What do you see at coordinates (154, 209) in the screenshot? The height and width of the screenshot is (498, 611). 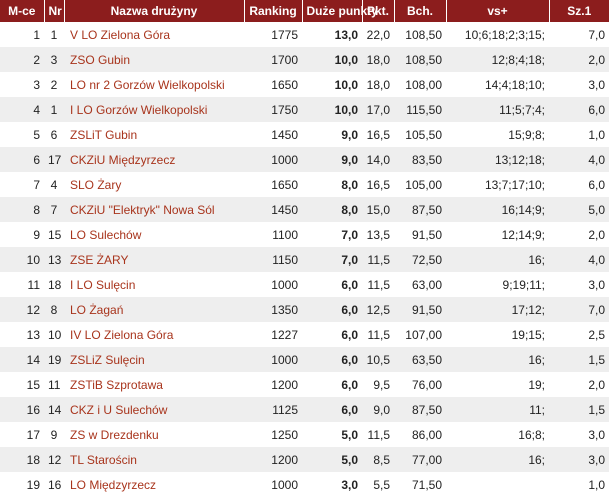 I see `table-cell: CKZiU "Elektryk" Nowa Sól` at bounding box center [154, 209].